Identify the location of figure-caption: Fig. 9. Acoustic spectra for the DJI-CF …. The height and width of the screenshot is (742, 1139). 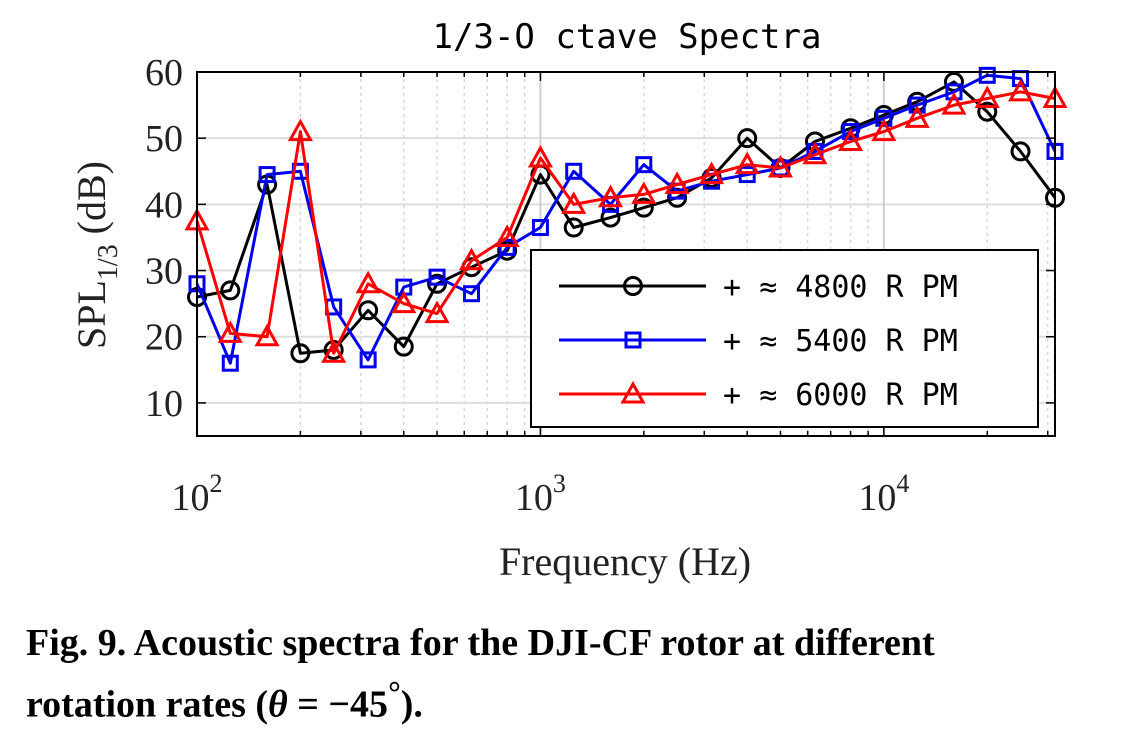
(576, 674).